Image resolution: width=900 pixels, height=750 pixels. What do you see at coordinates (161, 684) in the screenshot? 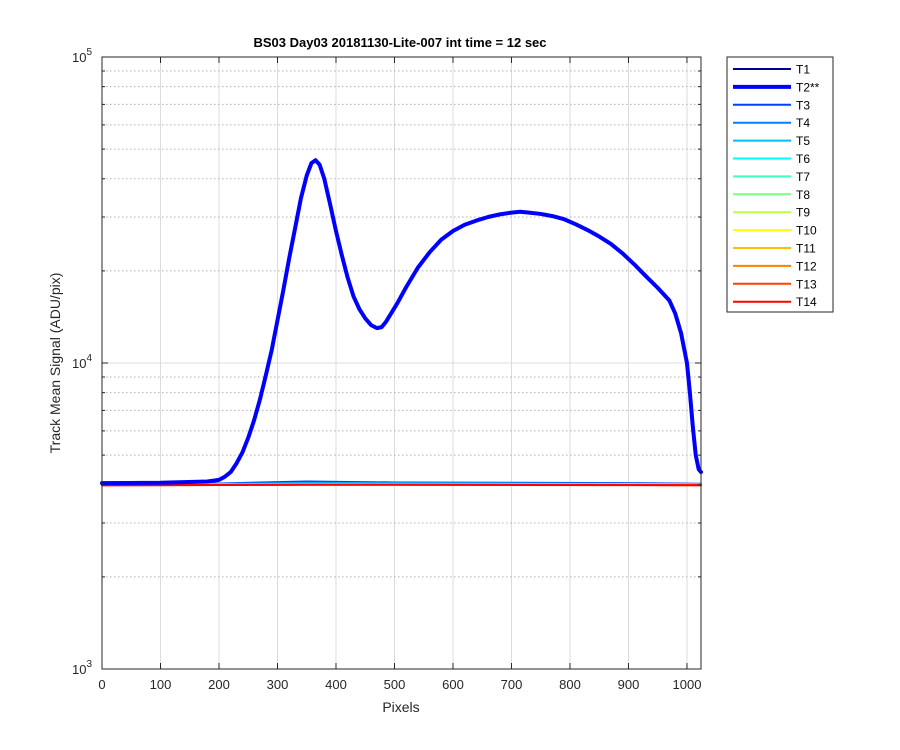
I see `x-tick-label: 100` at bounding box center [161, 684].